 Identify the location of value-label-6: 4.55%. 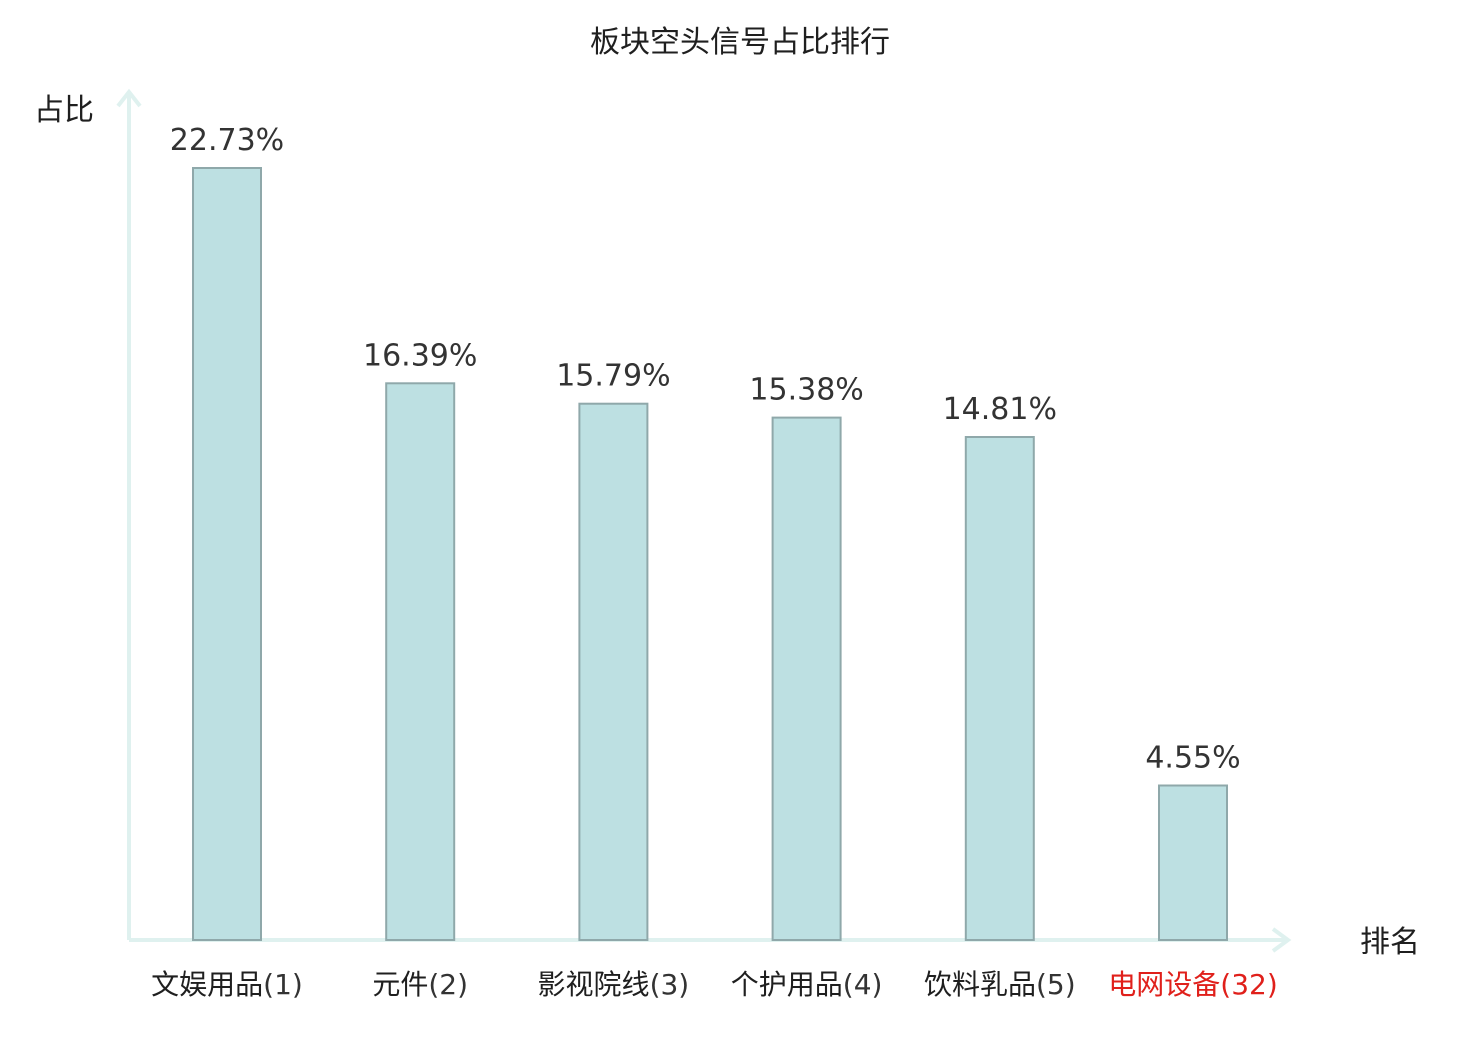
(1192, 758).